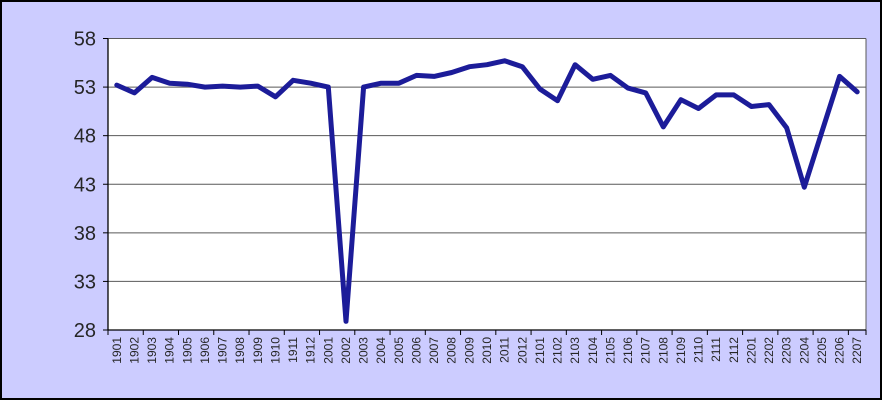 The width and height of the screenshot is (882, 400). I want to click on y-tick-label: 58, so click(85, 40).